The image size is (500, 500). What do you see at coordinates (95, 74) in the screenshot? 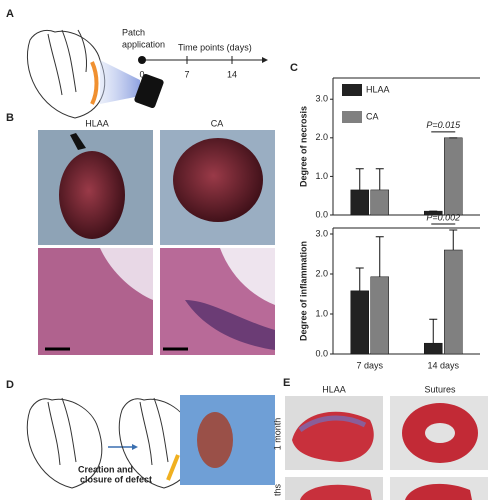
I see `heart-sketch` at bounding box center [95, 74].